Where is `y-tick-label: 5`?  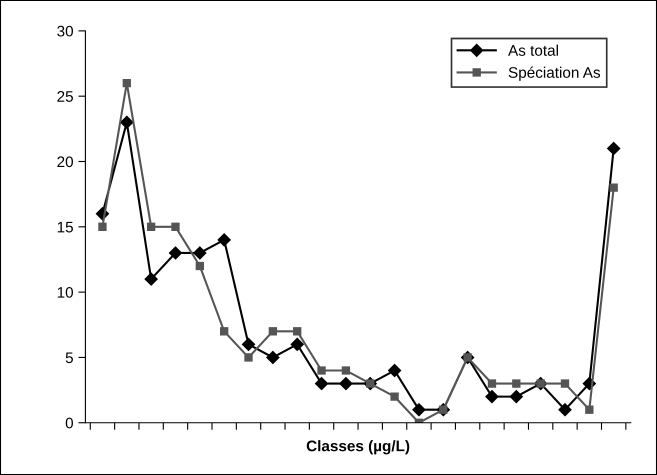
y-tick-label: 5 is located at coordinates (69, 358).